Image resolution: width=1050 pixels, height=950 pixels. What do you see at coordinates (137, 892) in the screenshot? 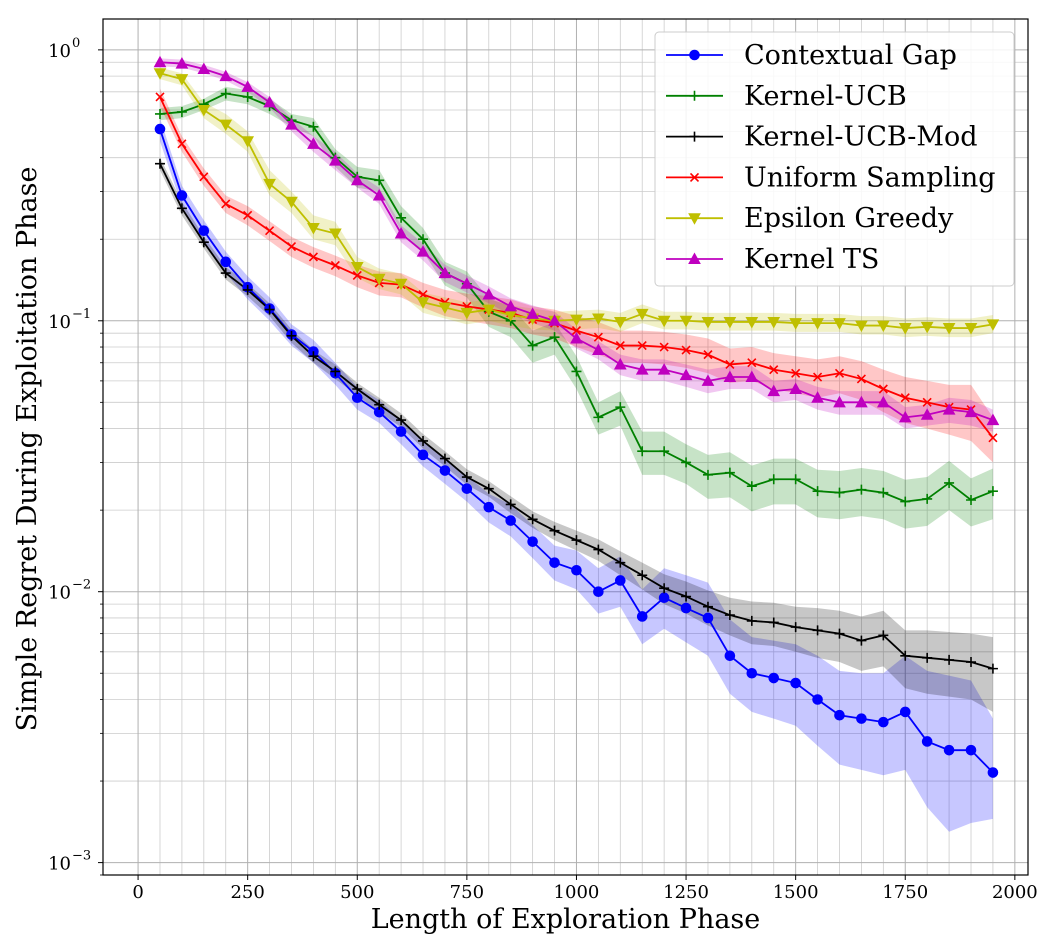
I see `x-tick-label: 0` at bounding box center [137, 892].